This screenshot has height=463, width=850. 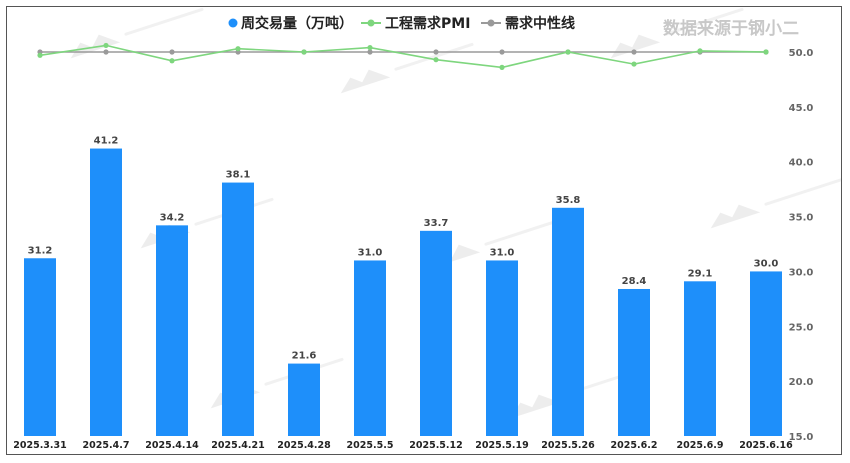 I want to click on brand-watermark-text: 数据来源于钢小二, so click(x=731, y=28).